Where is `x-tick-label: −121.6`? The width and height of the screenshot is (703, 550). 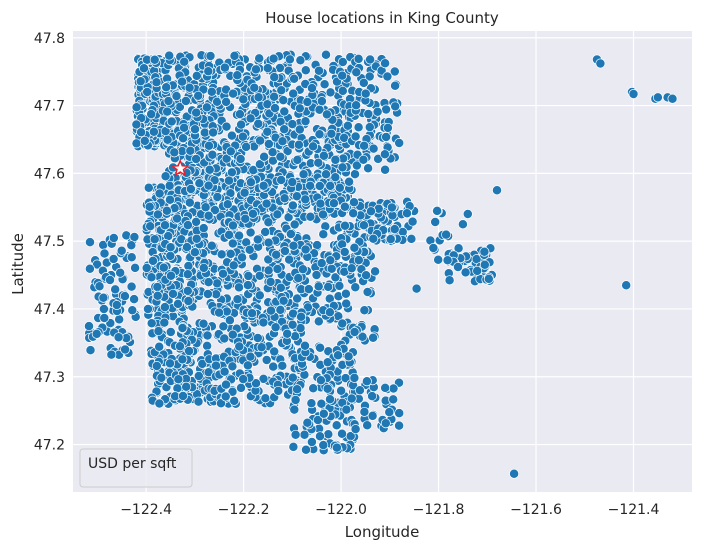 x-tick-label: −121.6 is located at coordinates (536, 510).